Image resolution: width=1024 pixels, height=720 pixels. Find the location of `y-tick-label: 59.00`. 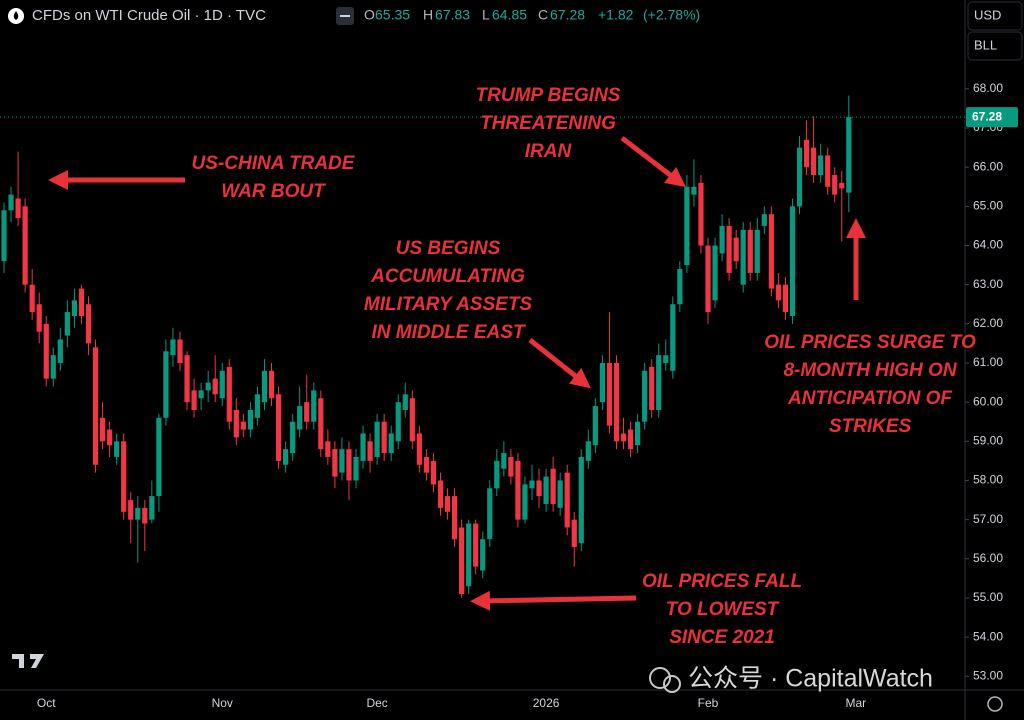

y-tick-label: 59.00 is located at coordinates (988, 440).